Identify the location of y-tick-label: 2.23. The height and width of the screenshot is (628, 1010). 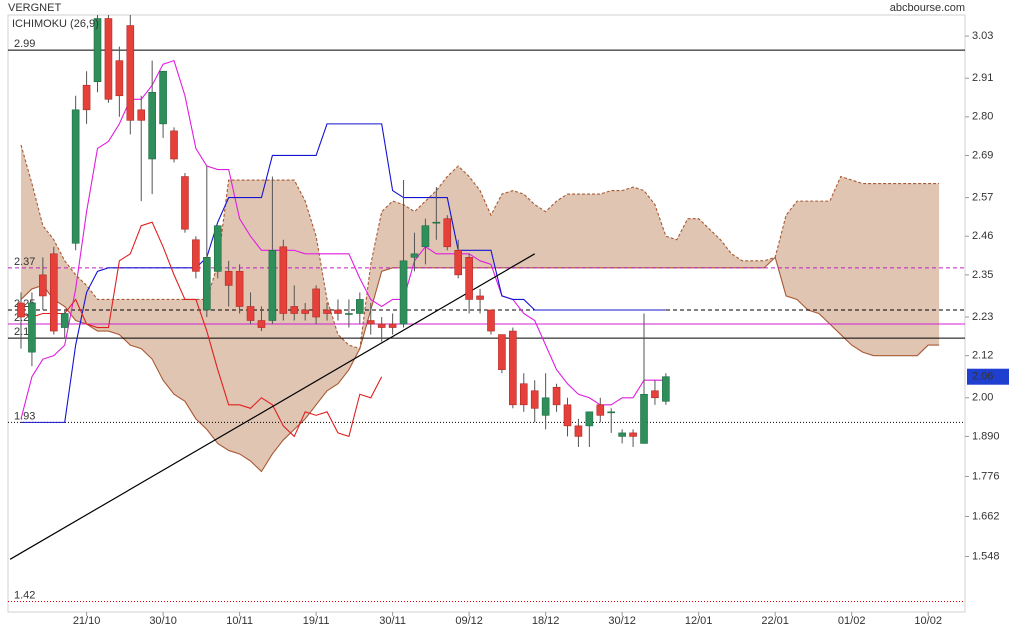
(982, 317).